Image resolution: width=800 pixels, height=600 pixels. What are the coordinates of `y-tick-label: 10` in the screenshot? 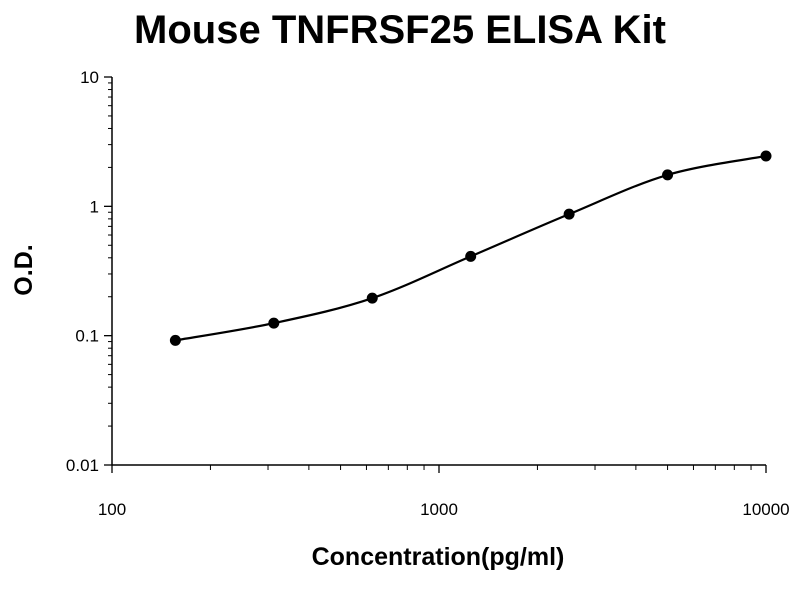 It's located at (89, 77).